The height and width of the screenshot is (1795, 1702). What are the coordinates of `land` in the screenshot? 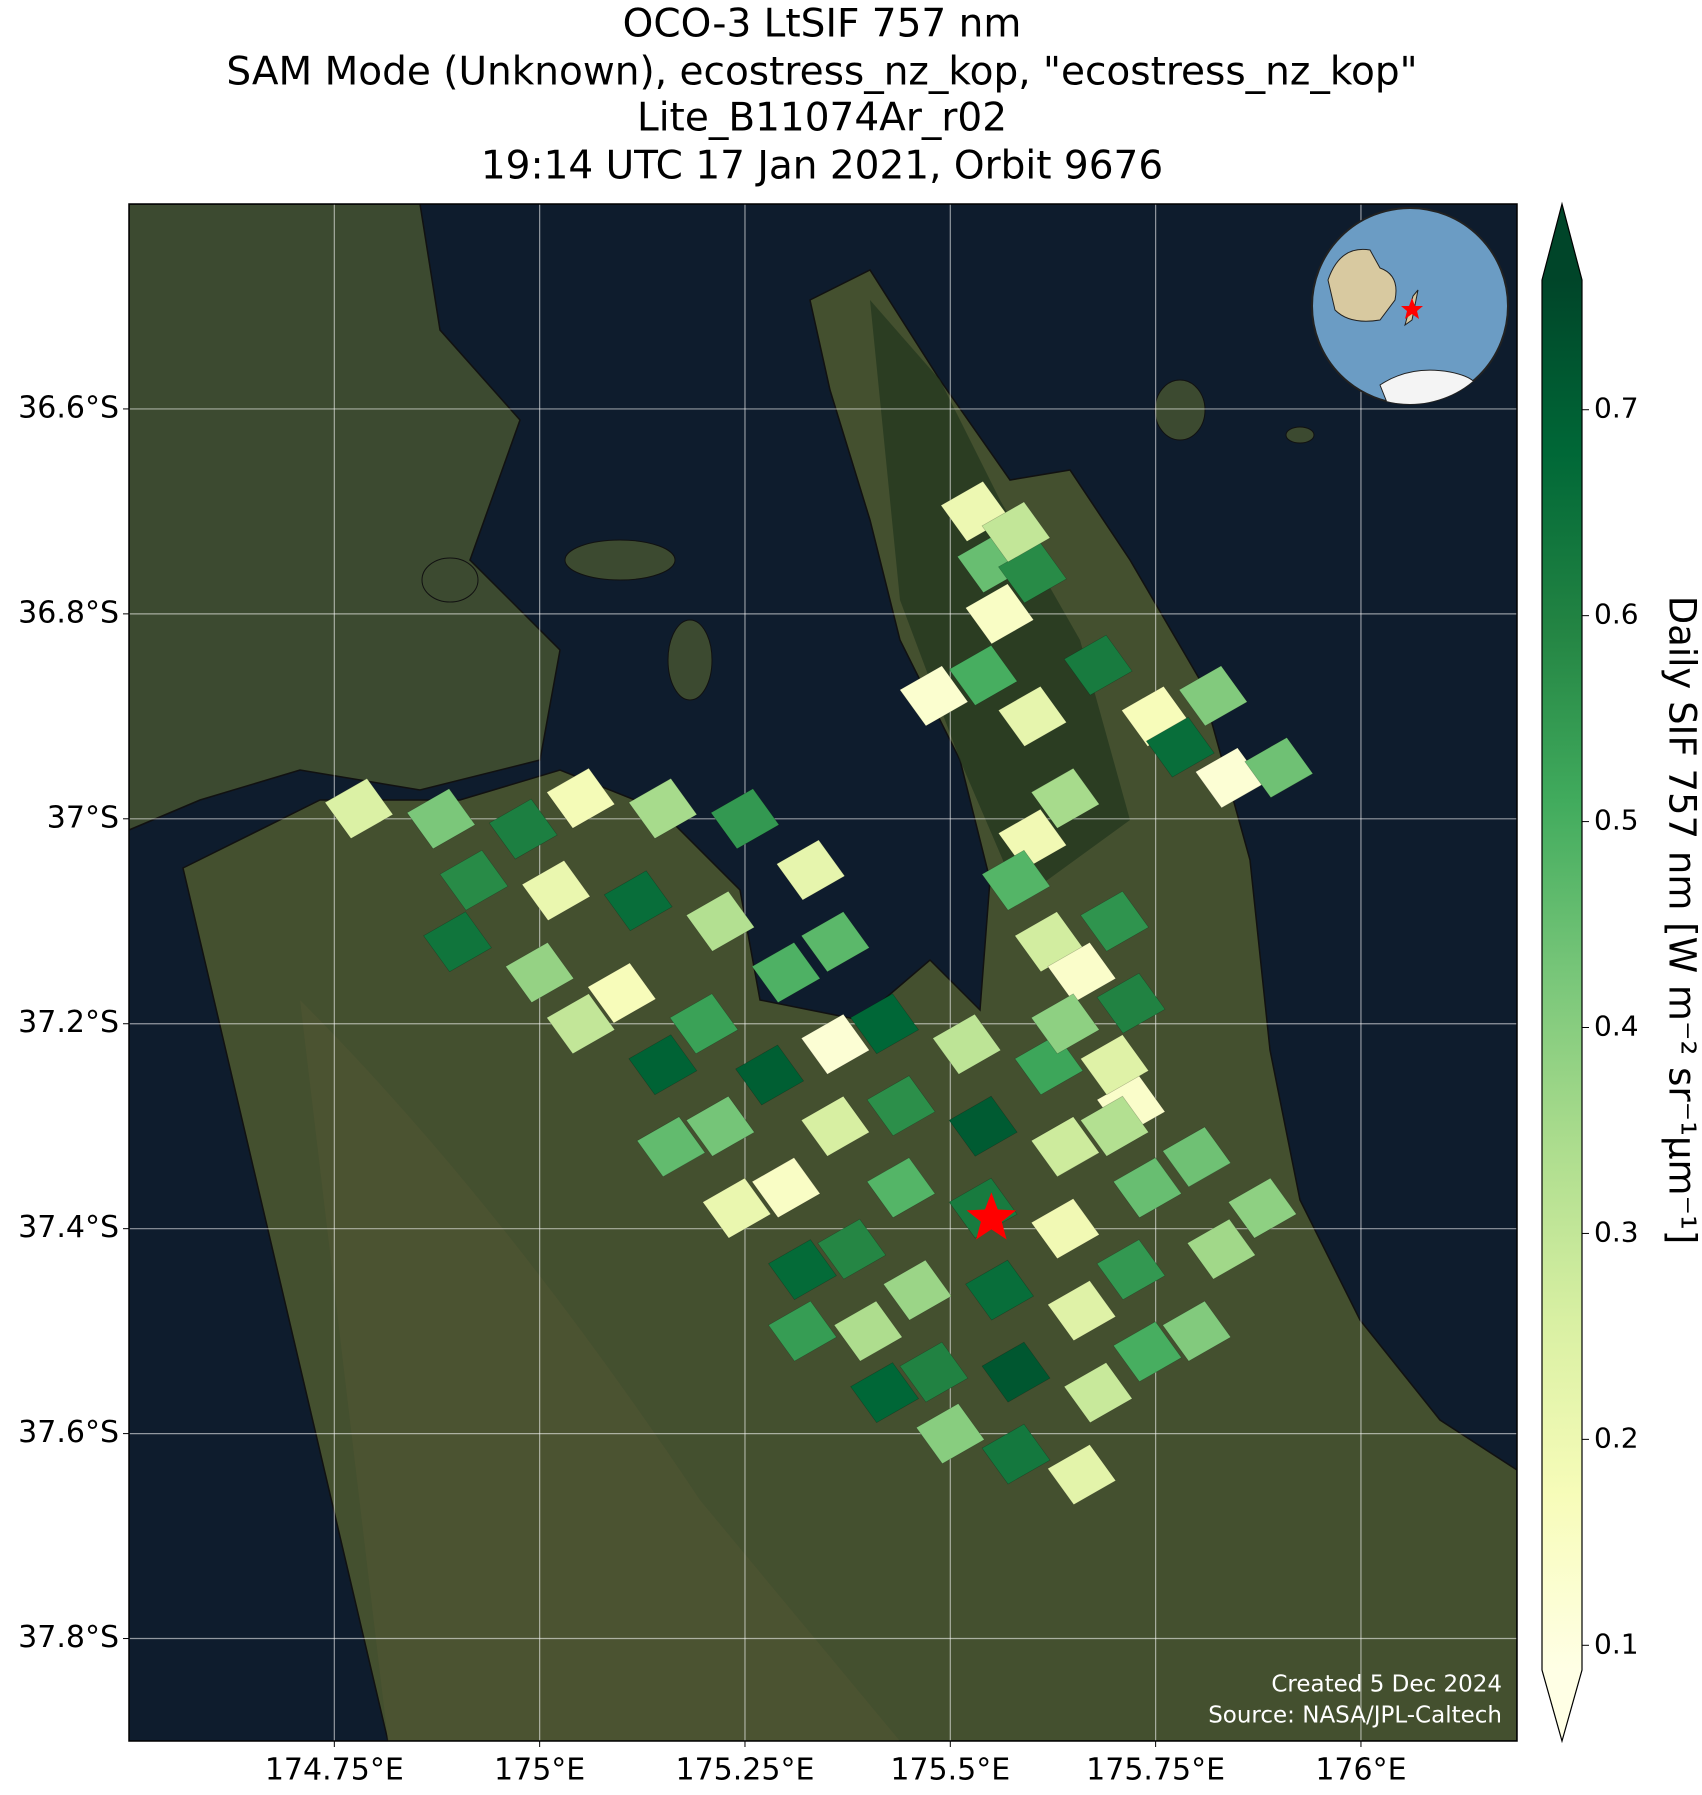 It's located at (345, 517).